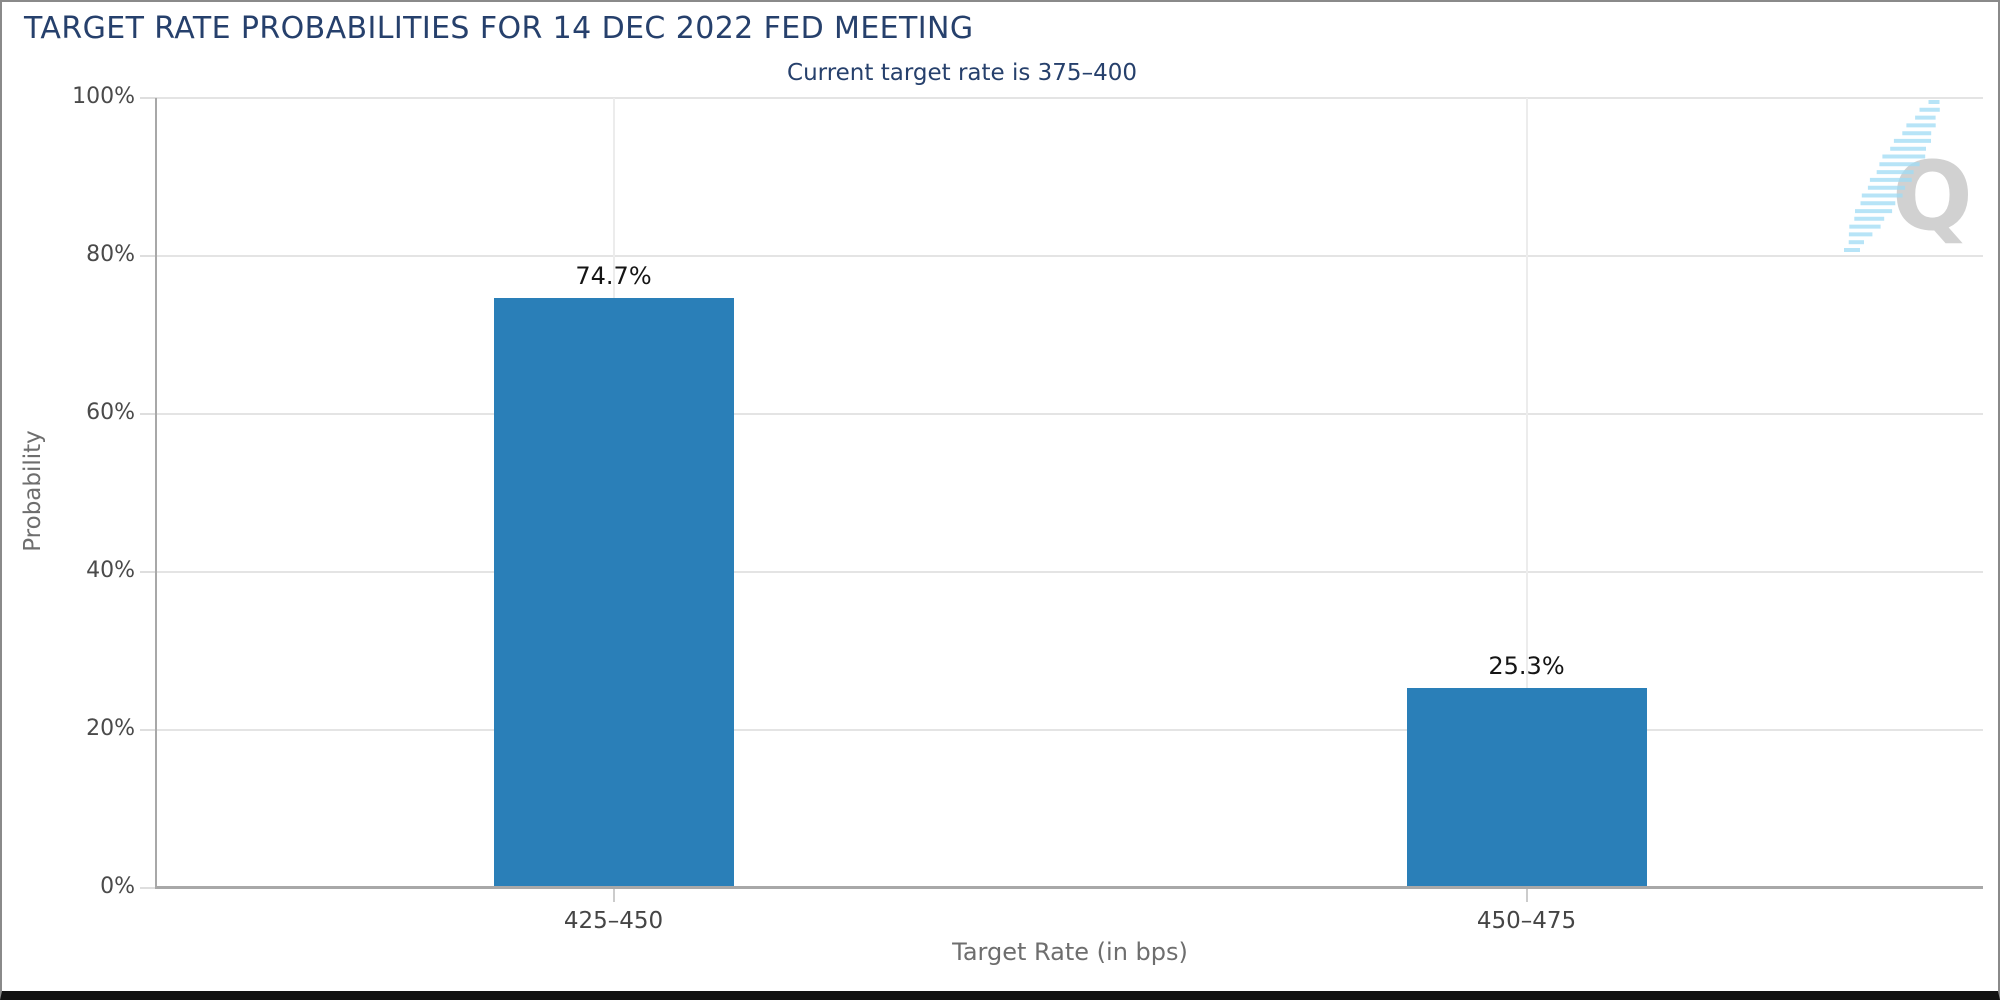  What do you see at coordinates (613, 275) in the screenshot?
I see `bar-value-label: 74.7%` at bounding box center [613, 275].